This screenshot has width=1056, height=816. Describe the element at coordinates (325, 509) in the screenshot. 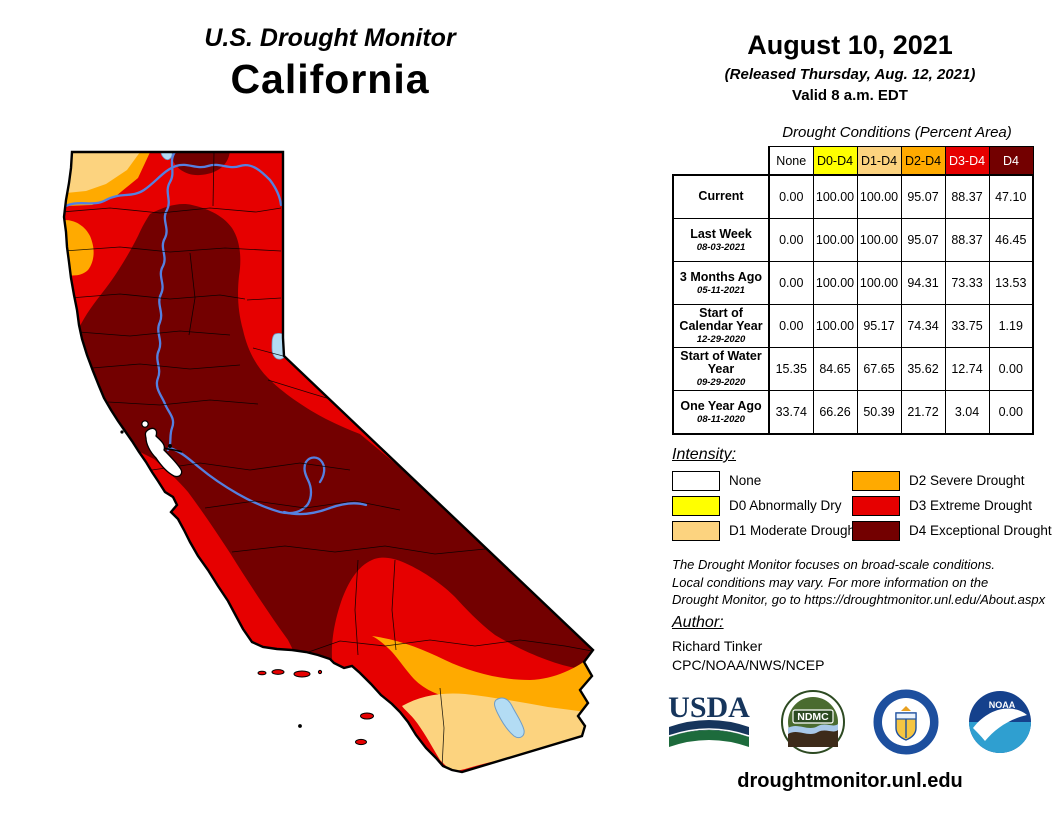

I see `kings-river-branch` at that location.